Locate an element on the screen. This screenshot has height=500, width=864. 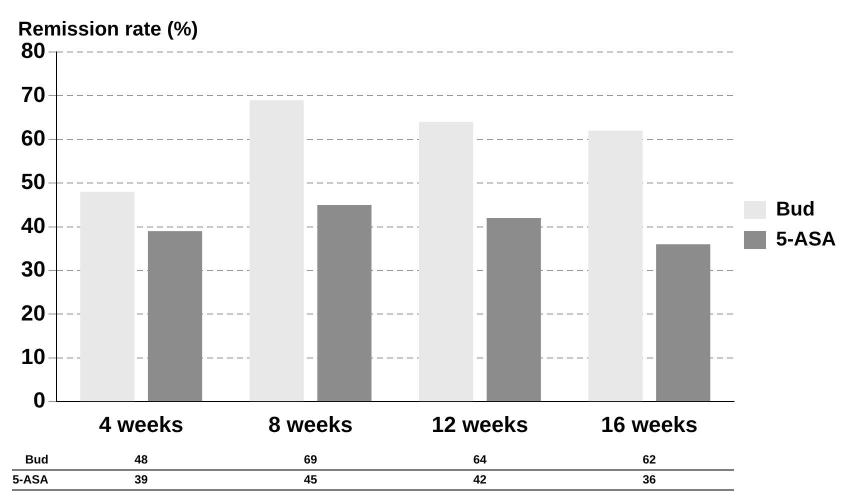
y-tick-label: 70 is located at coordinates (33, 94).